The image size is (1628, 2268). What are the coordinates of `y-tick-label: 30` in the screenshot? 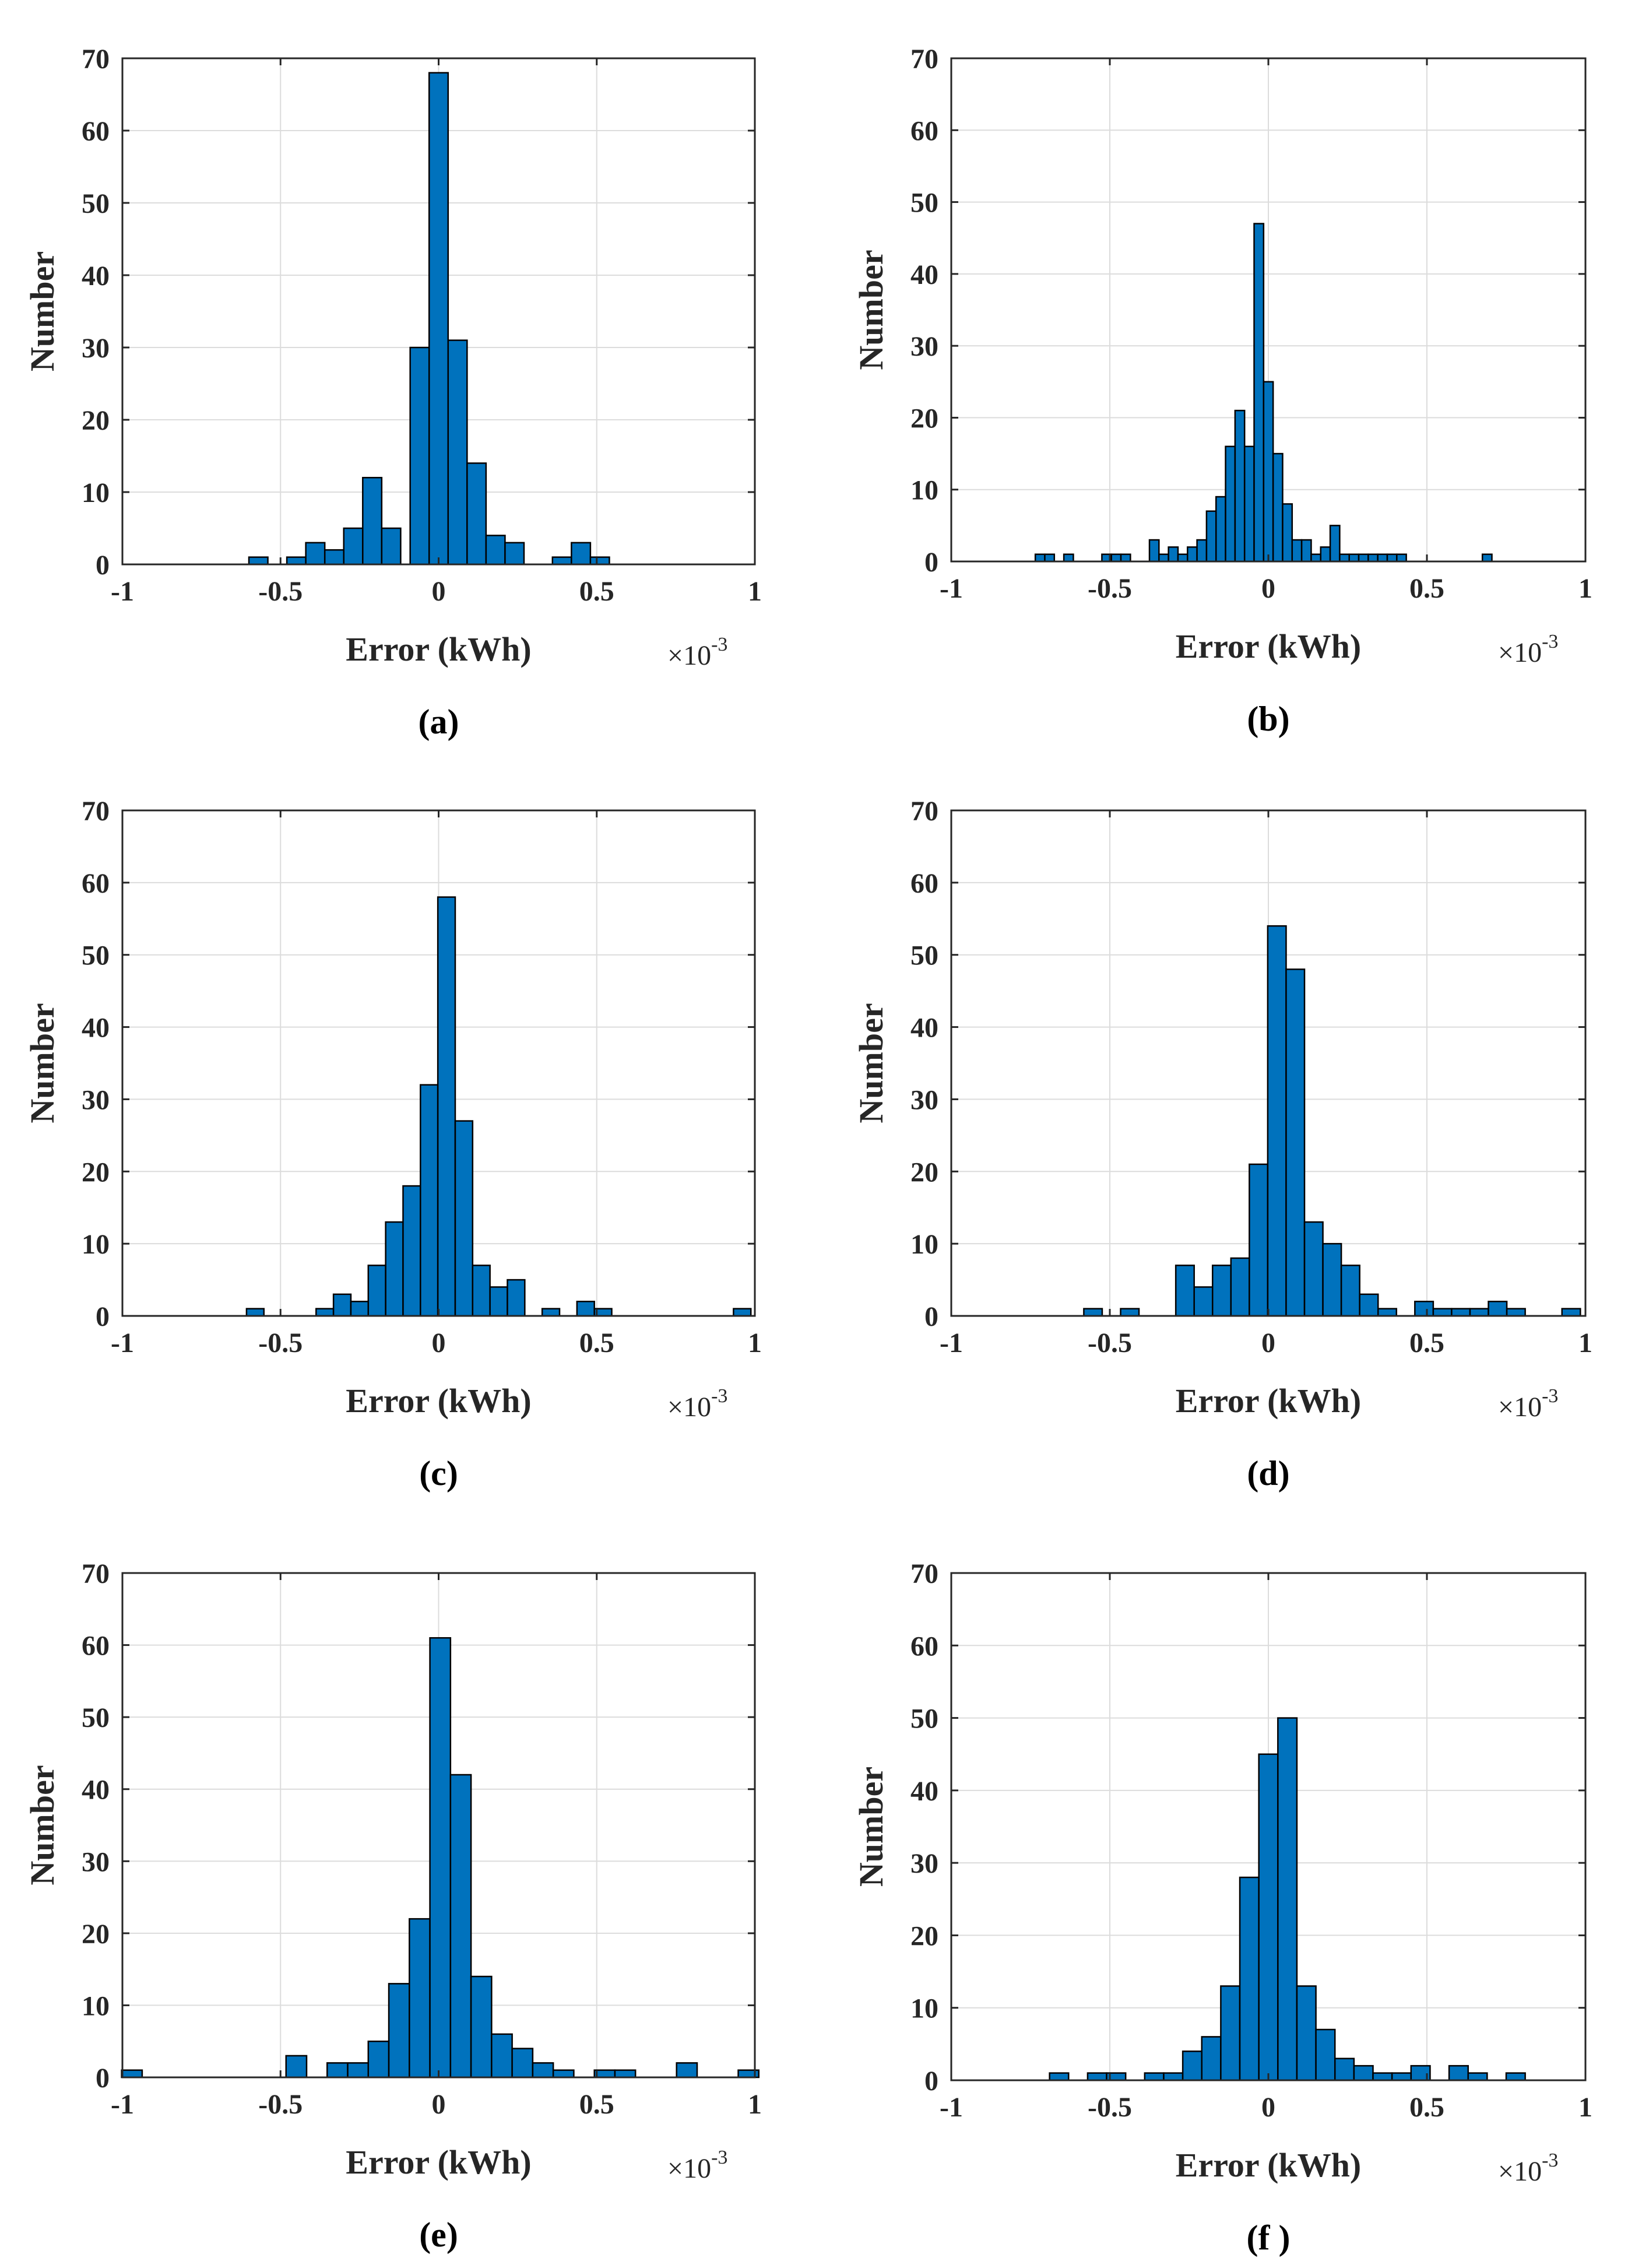 It's located at (924, 346).